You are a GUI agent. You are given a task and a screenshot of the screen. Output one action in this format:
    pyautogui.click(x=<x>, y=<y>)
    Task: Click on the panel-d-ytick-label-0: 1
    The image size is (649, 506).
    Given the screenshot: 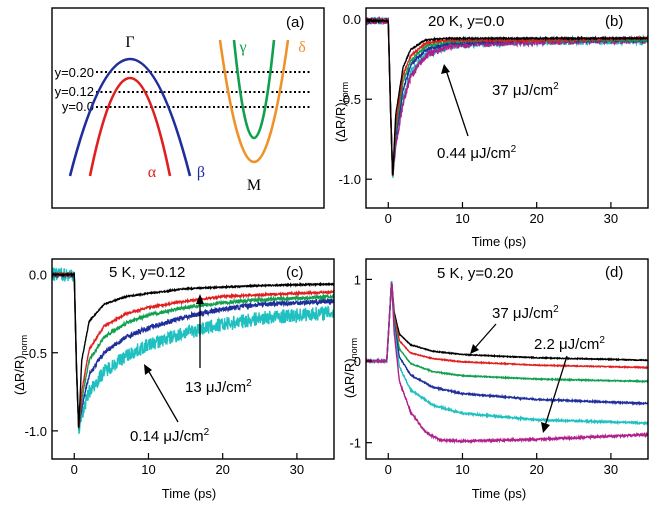 What is the action you would take?
    pyautogui.click(x=357, y=279)
    